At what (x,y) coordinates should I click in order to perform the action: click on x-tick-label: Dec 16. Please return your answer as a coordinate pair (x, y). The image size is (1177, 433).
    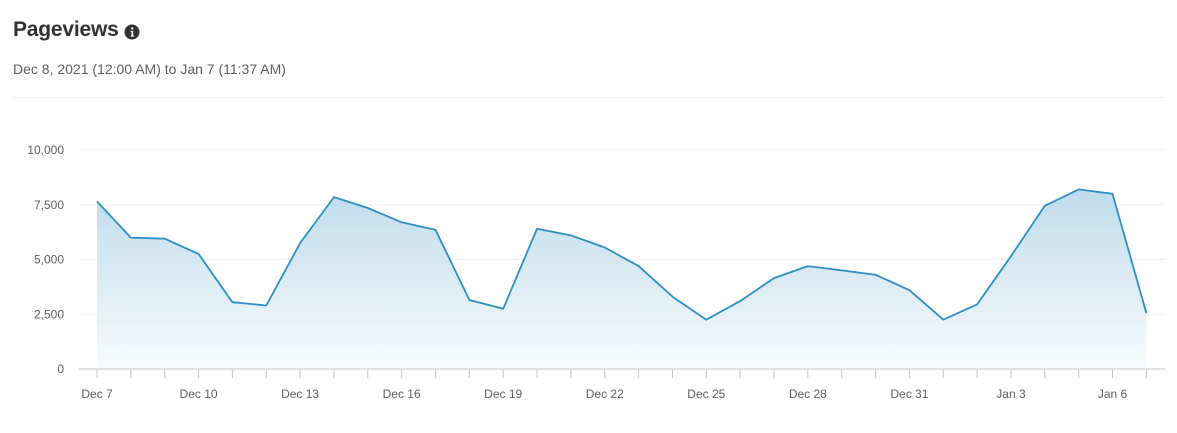
    Looking at the image, I should click on (402, 394).